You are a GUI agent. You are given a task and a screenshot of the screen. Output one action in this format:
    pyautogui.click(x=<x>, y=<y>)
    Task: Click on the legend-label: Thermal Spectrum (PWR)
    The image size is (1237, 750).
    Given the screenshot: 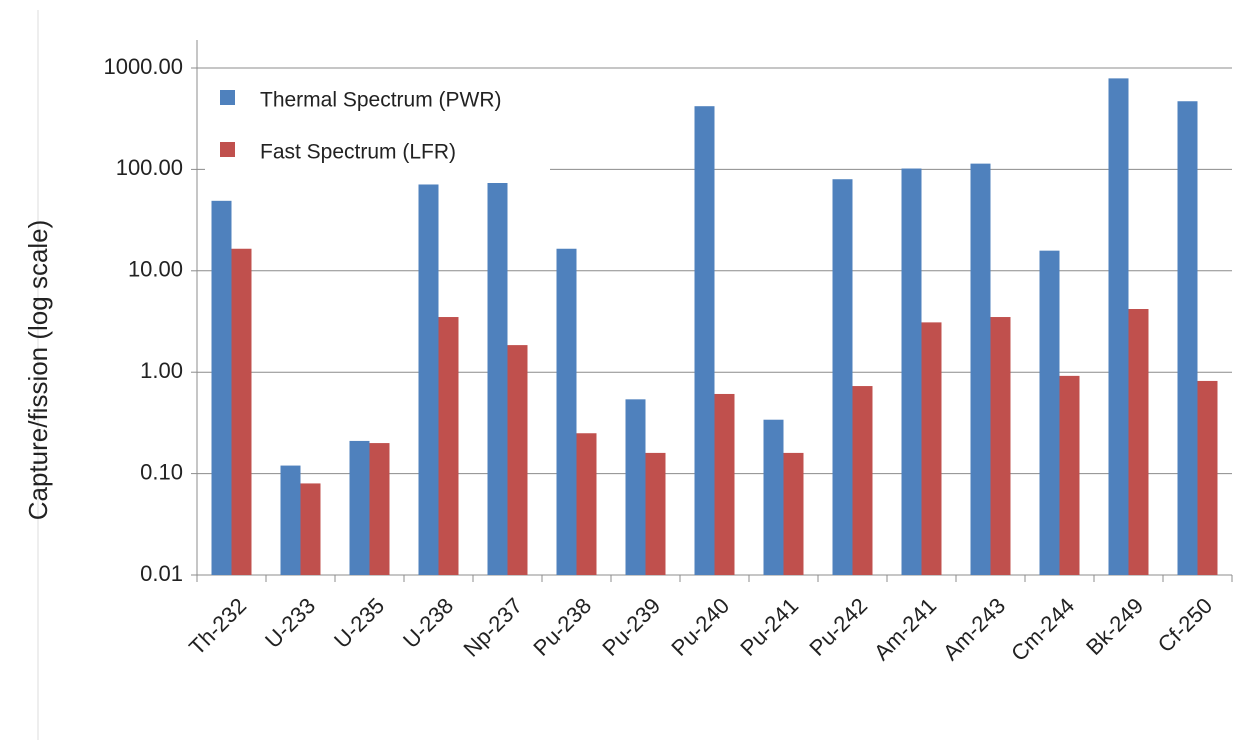 What is the action you would take?
    pyautogui.click(x=381, y=100)
    